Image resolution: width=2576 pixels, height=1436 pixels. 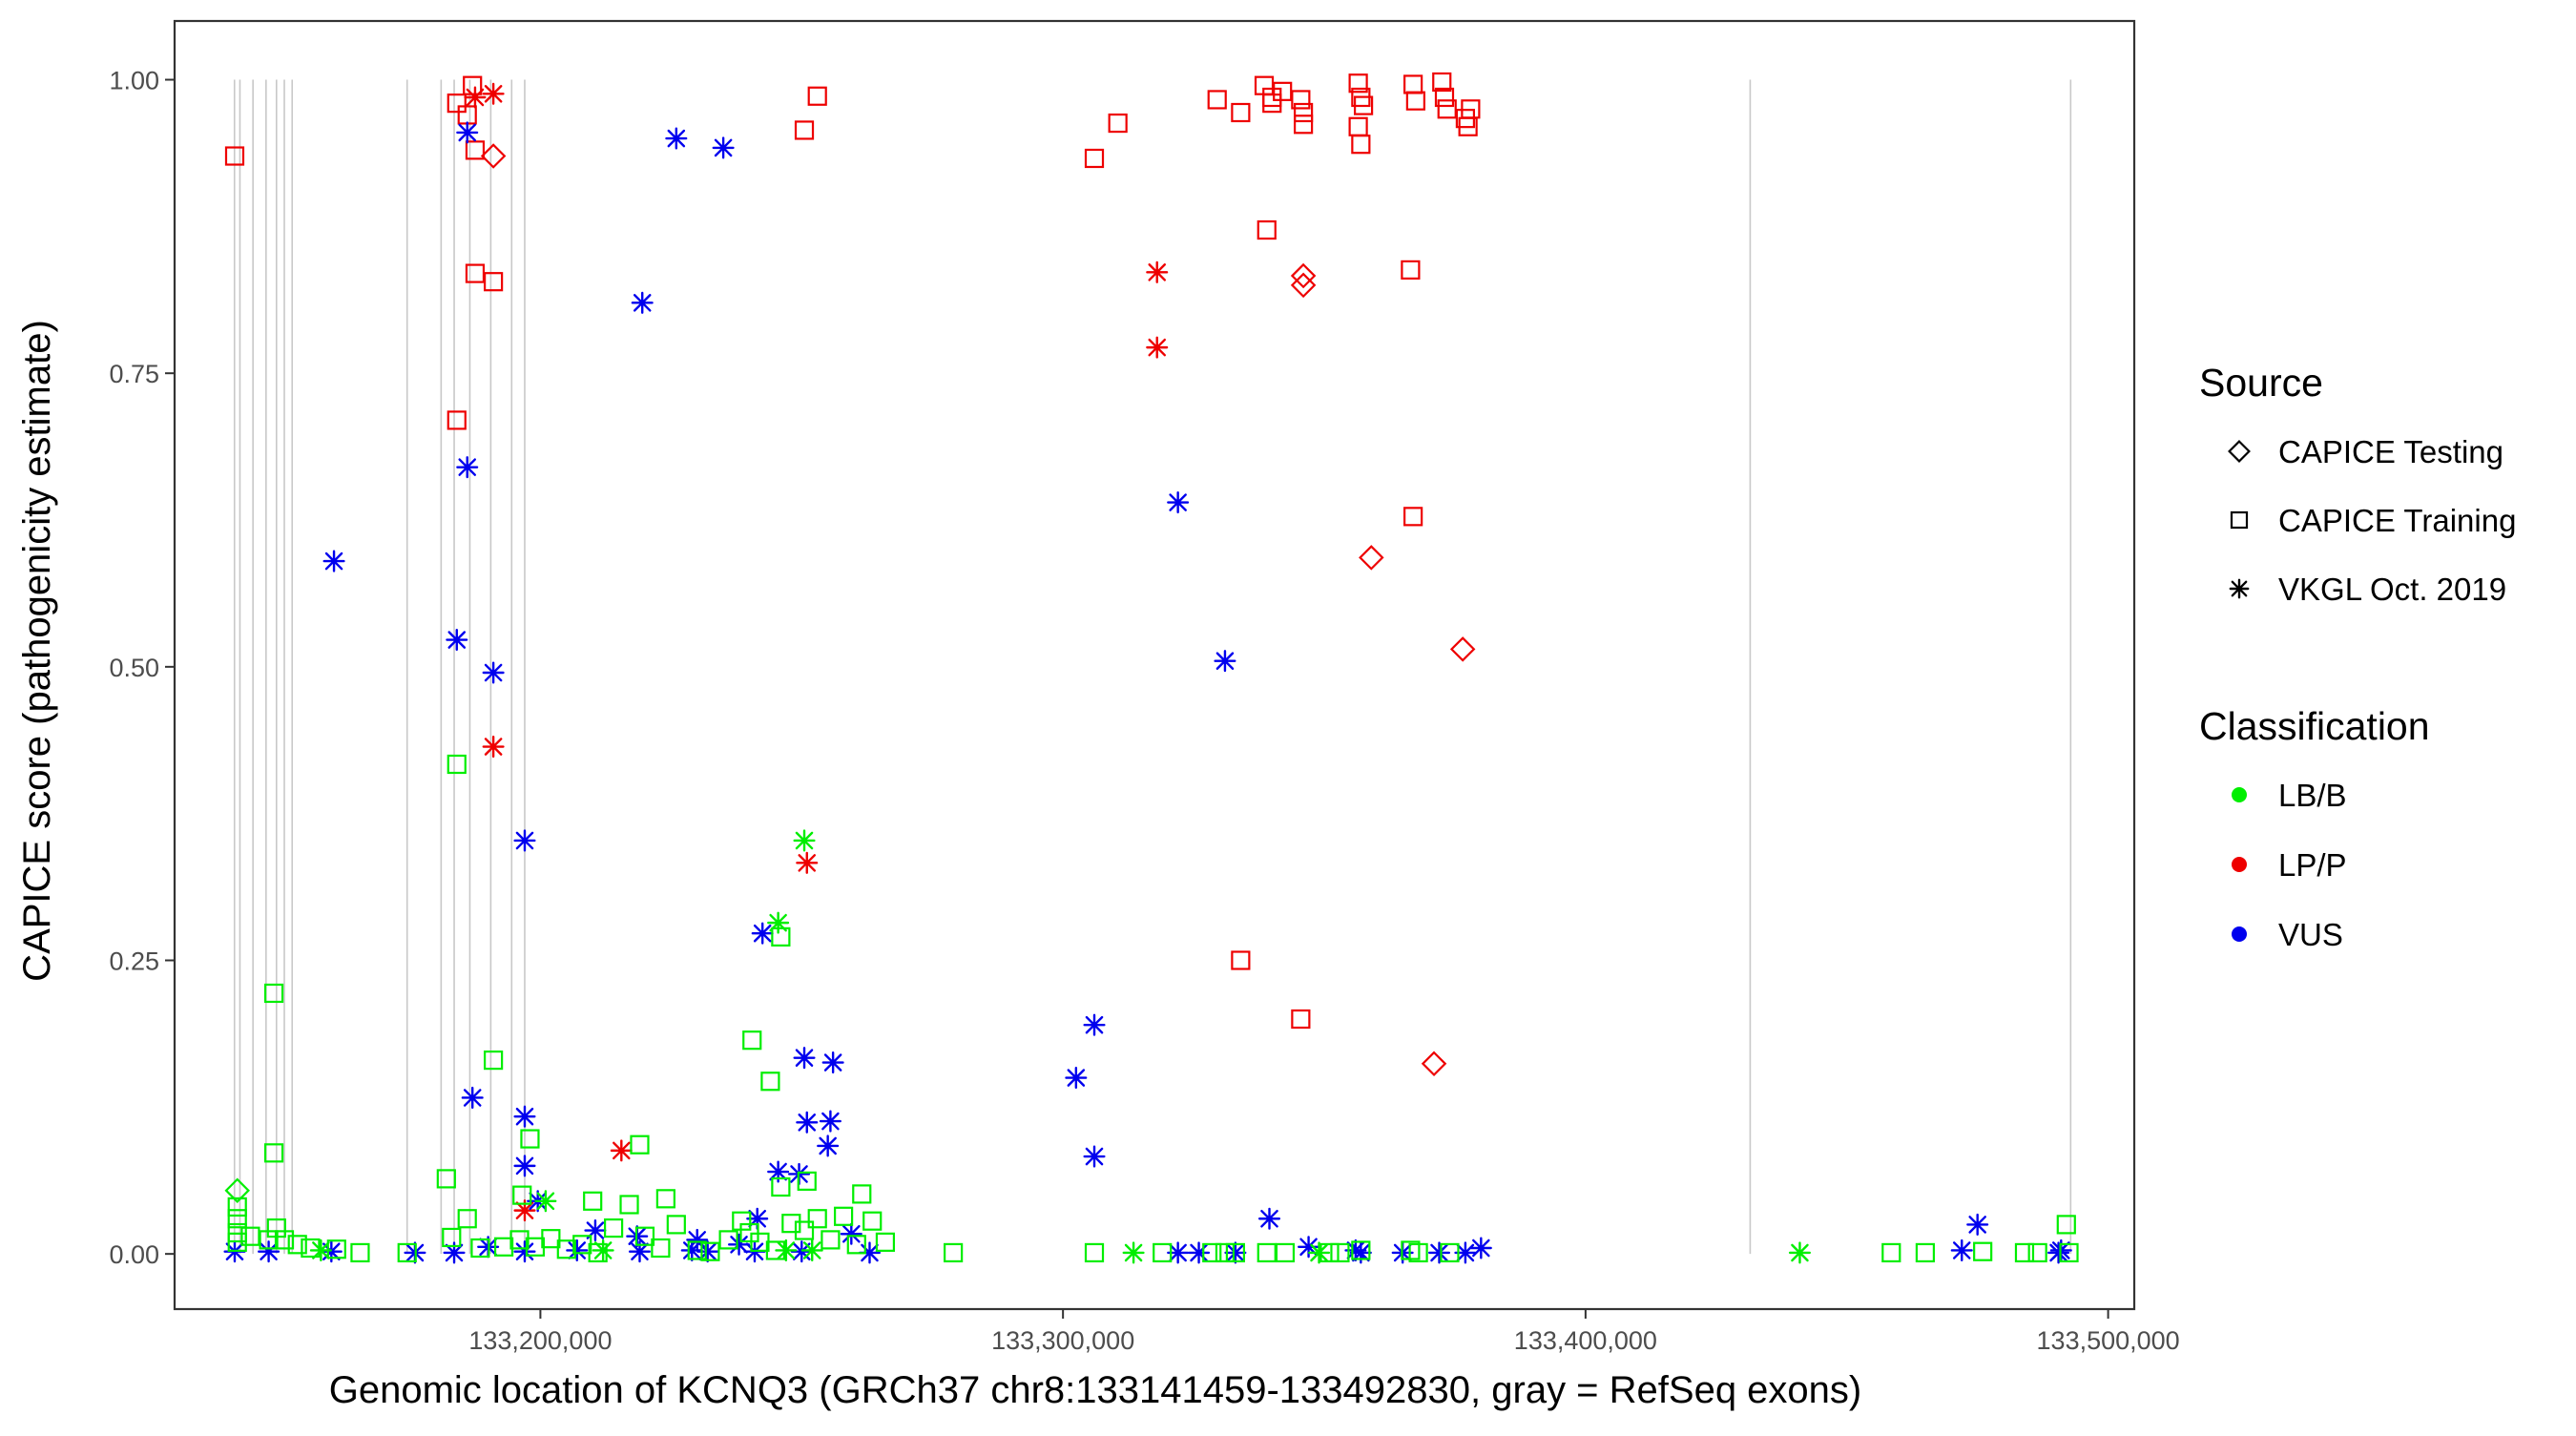 What do you see at coordinates (2108, 1340) in the screenshot?
I see `x-tick-label: 133,500,000` at bounding box center [2108, 1340].